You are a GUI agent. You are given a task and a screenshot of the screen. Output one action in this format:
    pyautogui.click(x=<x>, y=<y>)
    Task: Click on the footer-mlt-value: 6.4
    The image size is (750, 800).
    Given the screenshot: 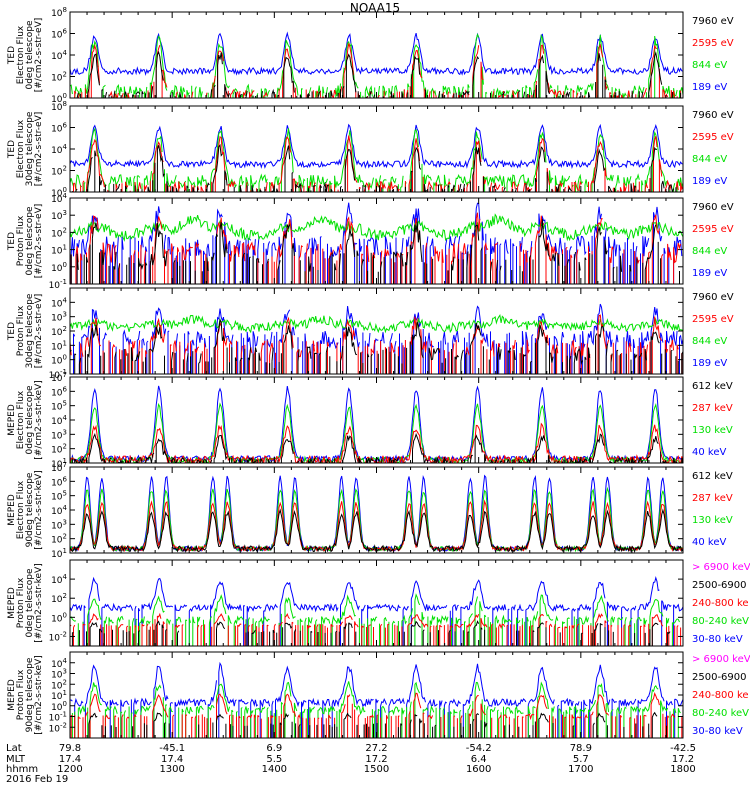 What is the action you would take?
    pyautogui.click(x=479, y=759)
    